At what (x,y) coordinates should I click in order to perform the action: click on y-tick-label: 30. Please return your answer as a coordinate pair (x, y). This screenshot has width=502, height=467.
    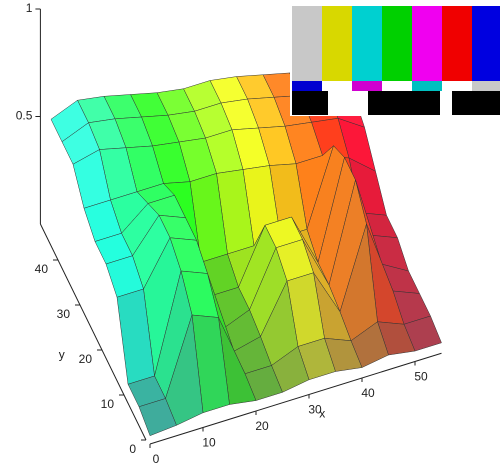
    Looking at the image, I should click on (64, 314).